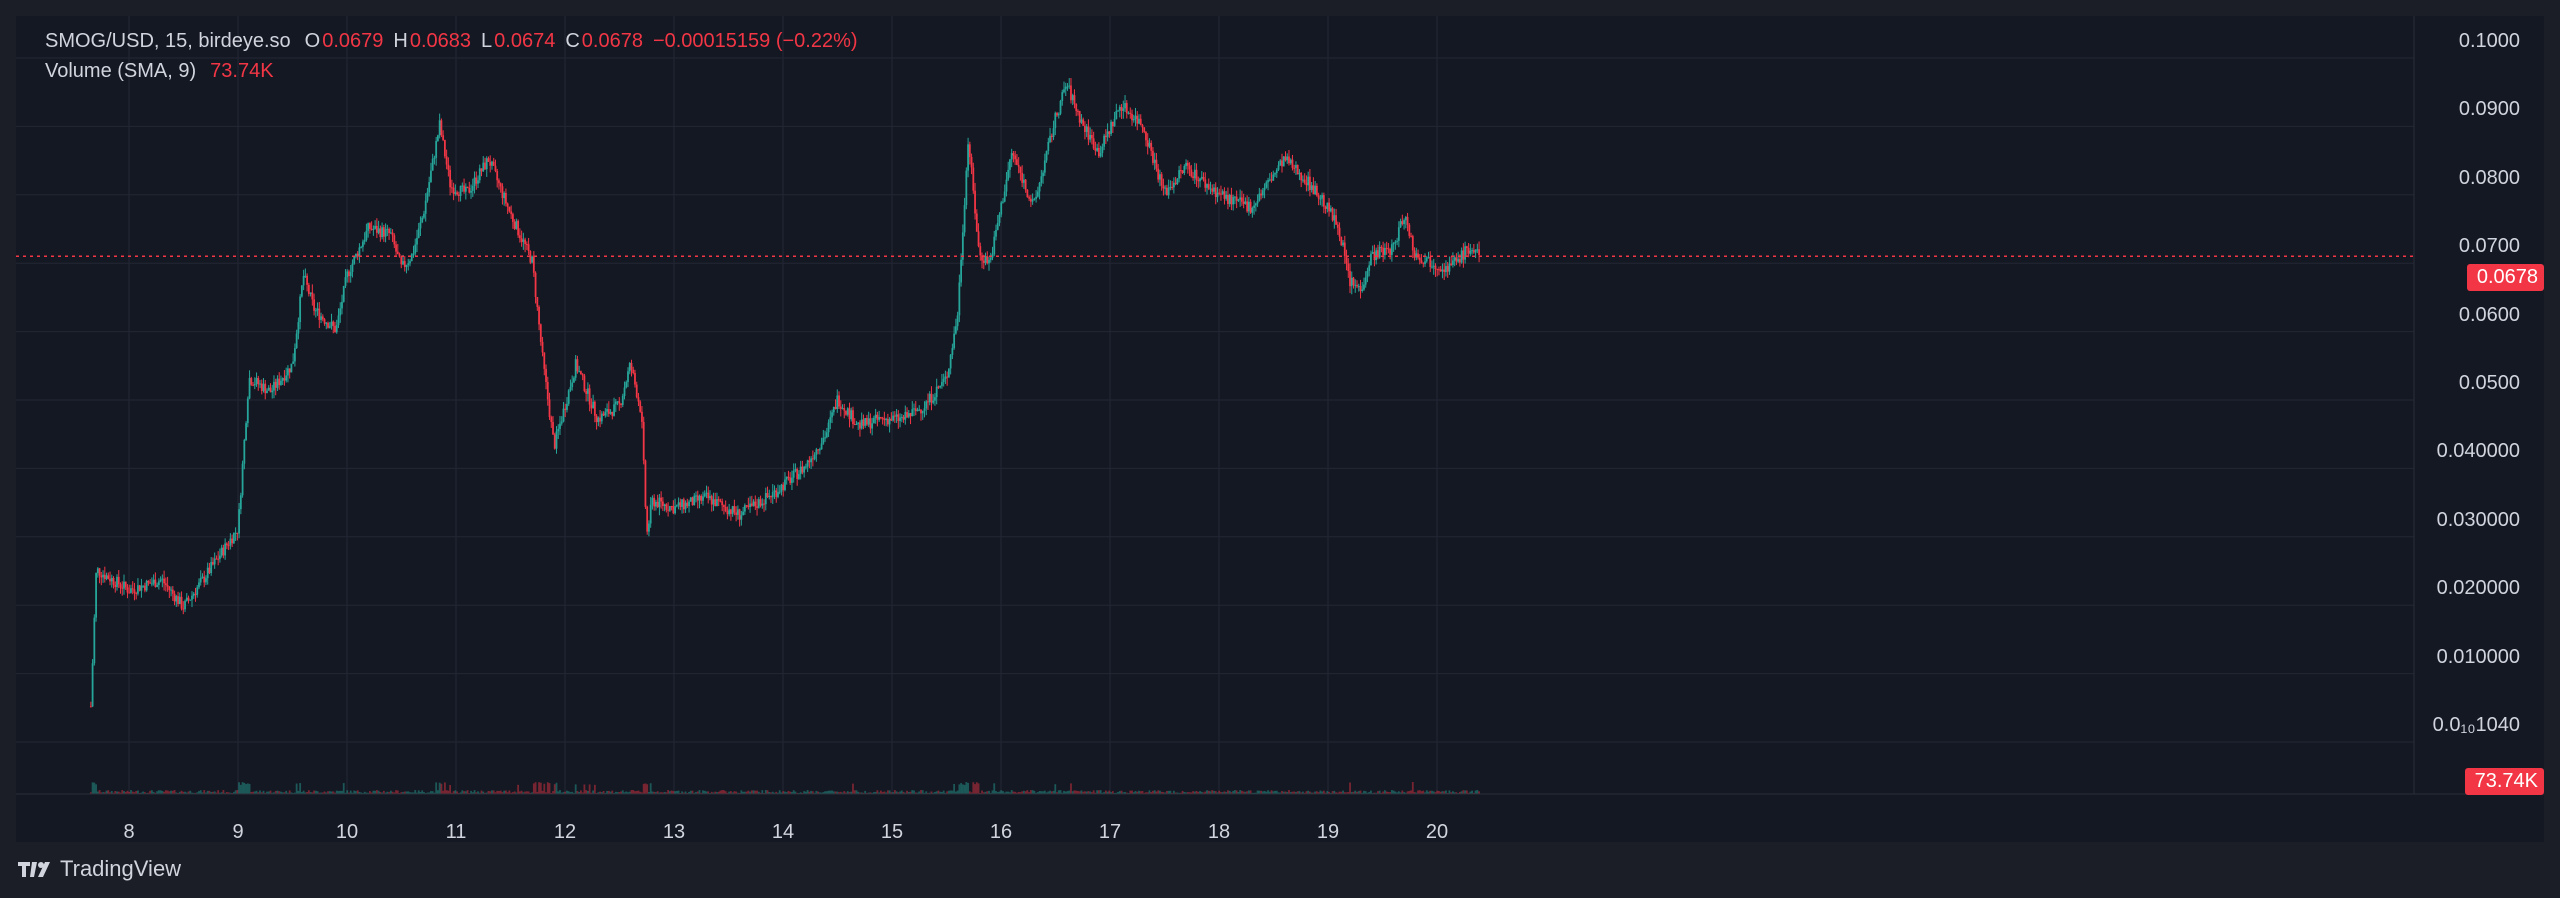 The image size is (2560, 898). What do you see at coordinates (121, 71) in the screenshot?
I see `volume-label: Volume (SMA, 9)` at bounding box center [121, 71].